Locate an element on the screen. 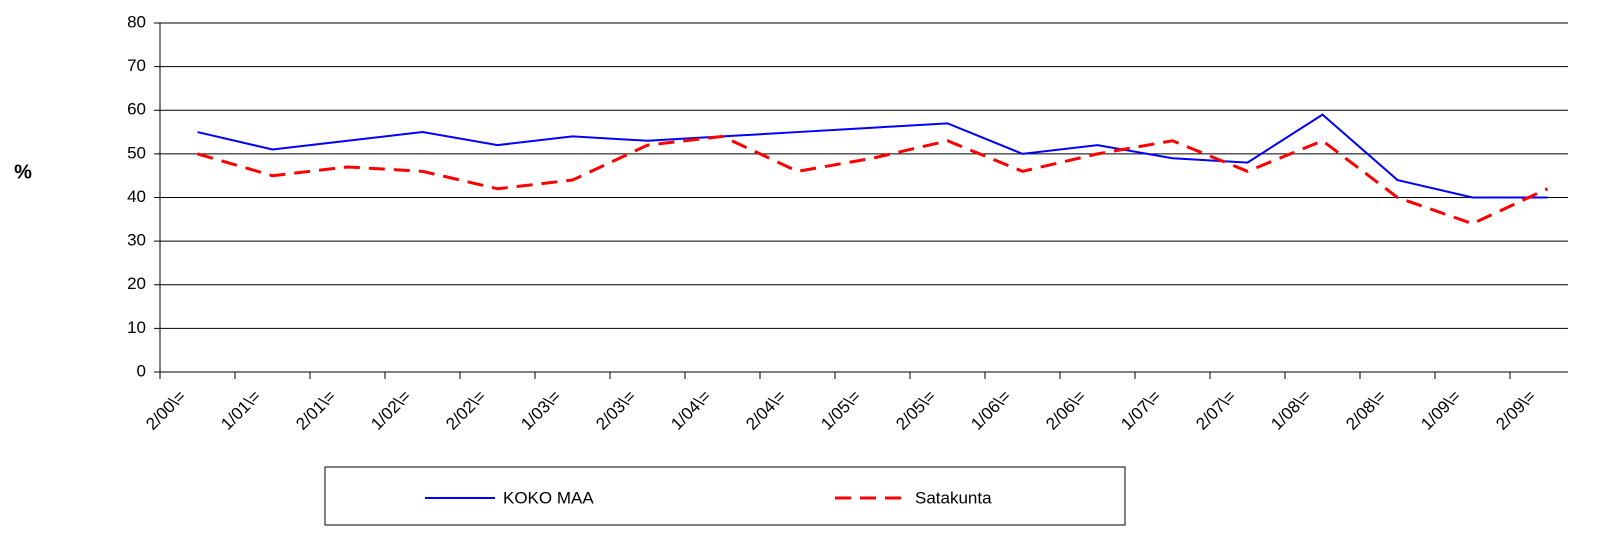  x-tick-label: 2/01\= is located at coordinates (315, 410).